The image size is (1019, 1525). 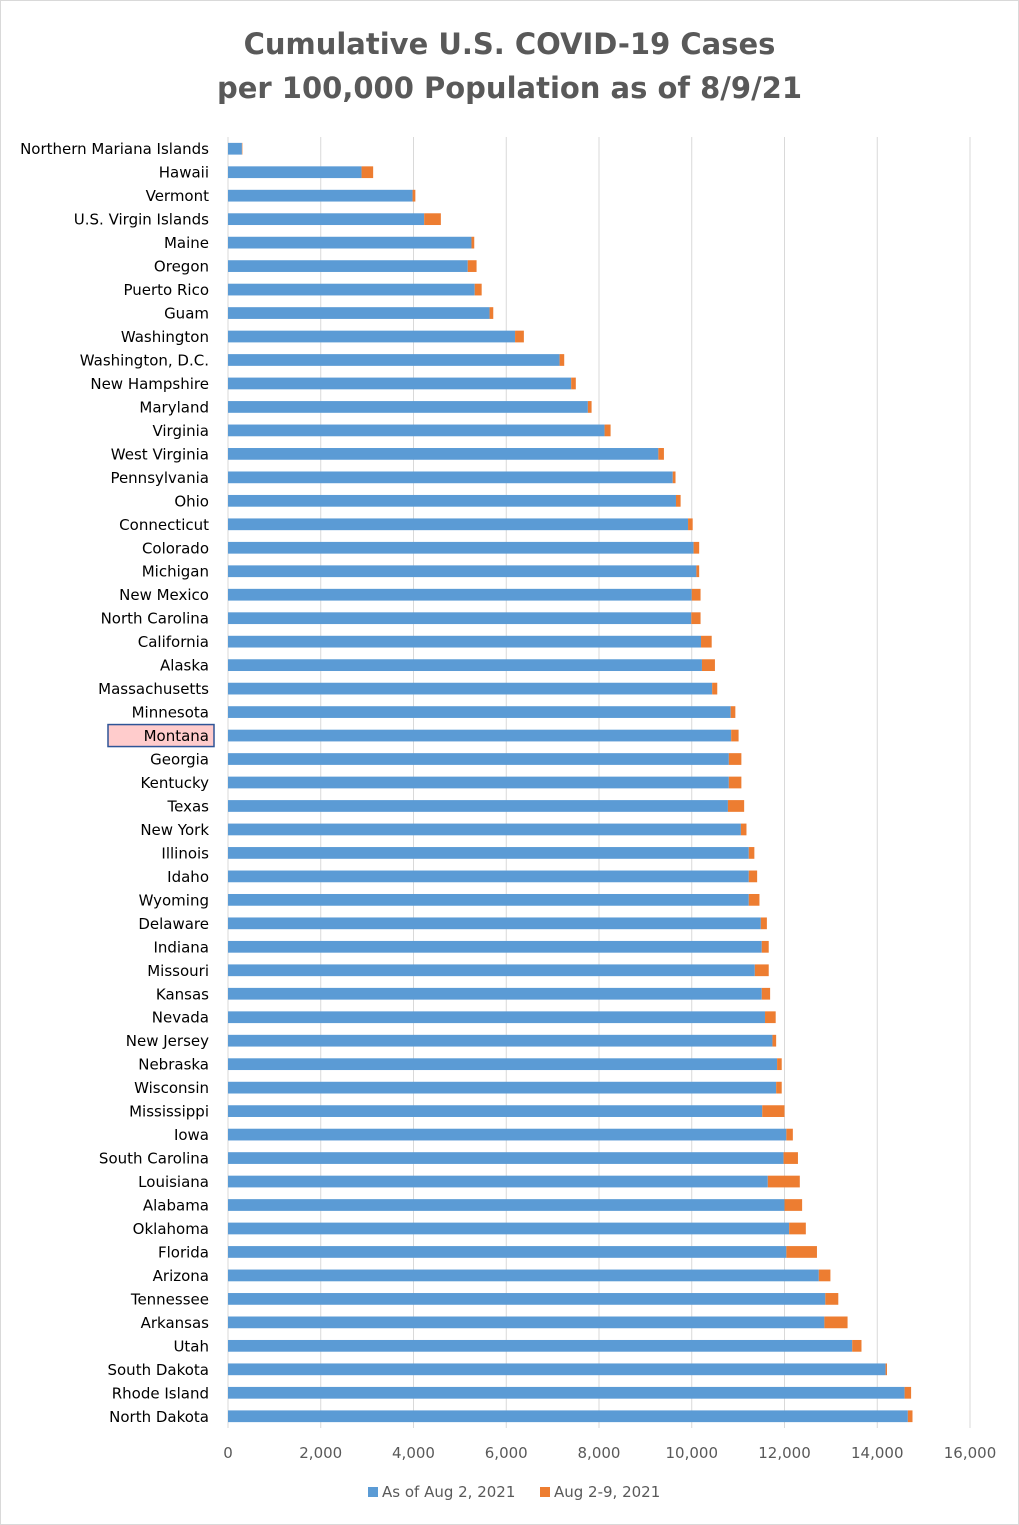 I want to click on x-tick-label: 0, so click(x=228, y=1453).